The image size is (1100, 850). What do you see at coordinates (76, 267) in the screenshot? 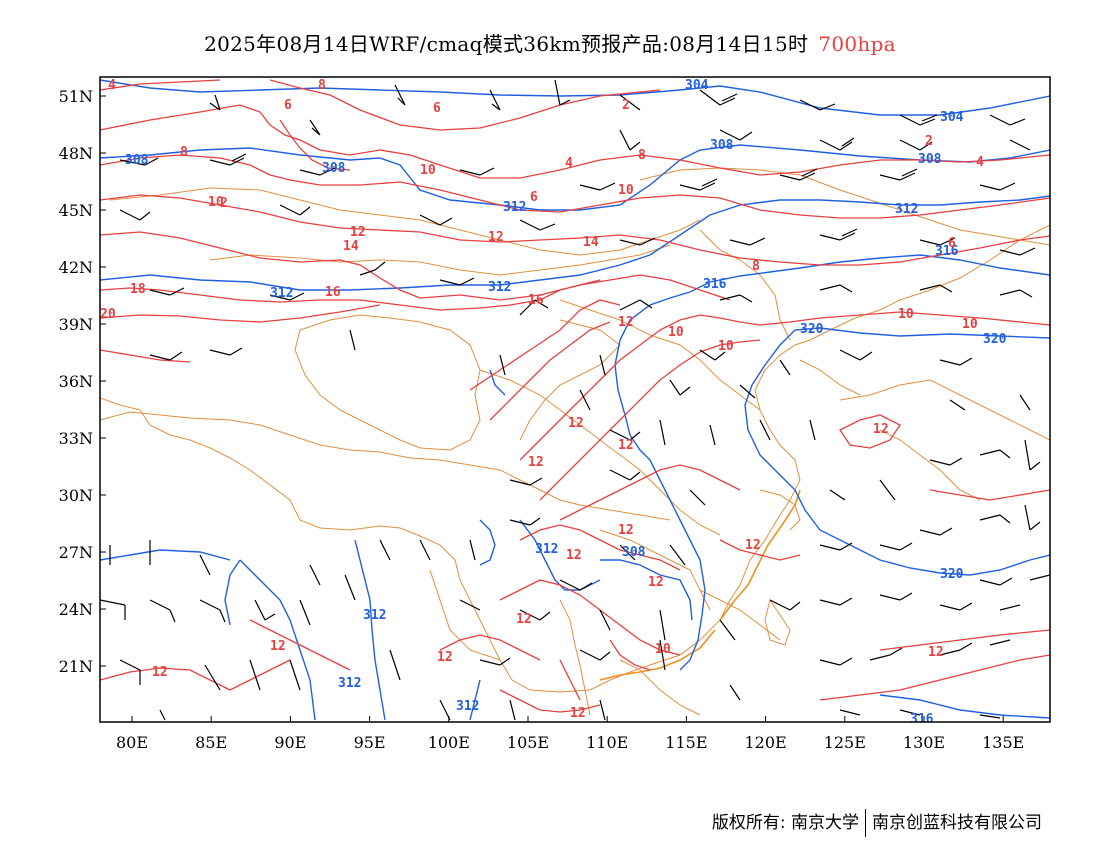
I see `lat-tick-label: 42N` at bounding box center [76, 267].